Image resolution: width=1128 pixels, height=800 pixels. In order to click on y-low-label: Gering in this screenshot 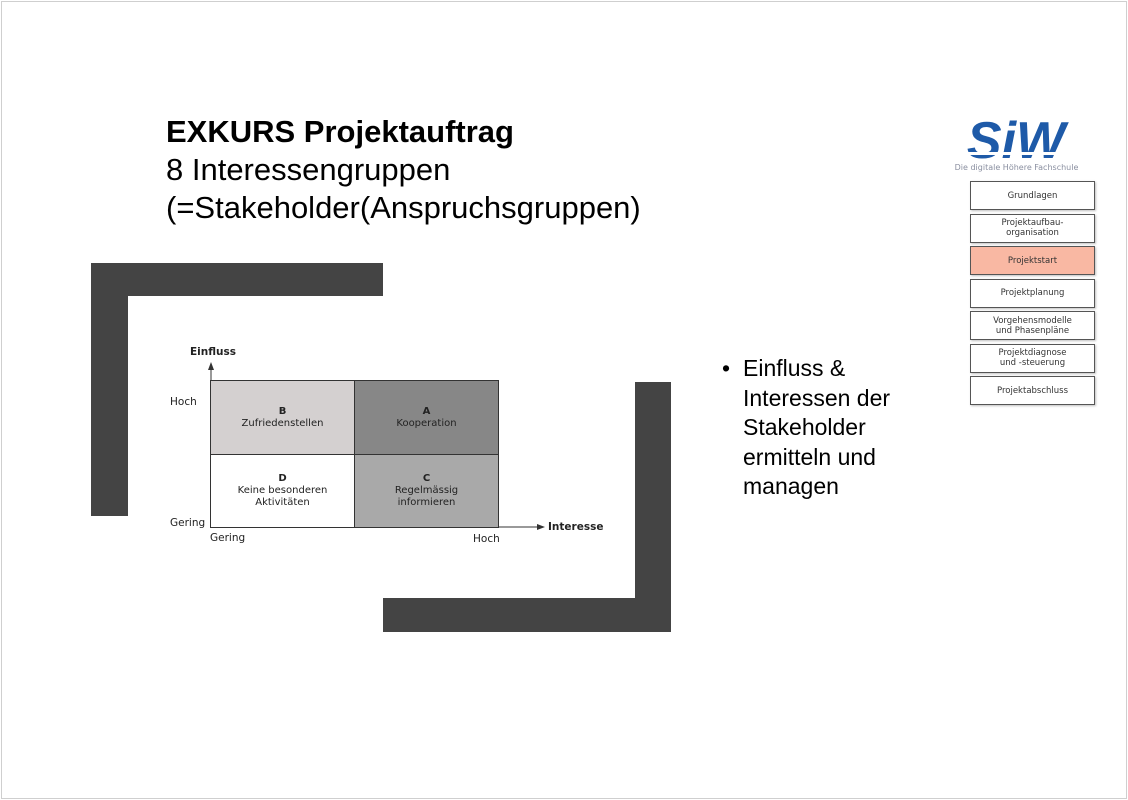, I will do `click(188, 523)`.